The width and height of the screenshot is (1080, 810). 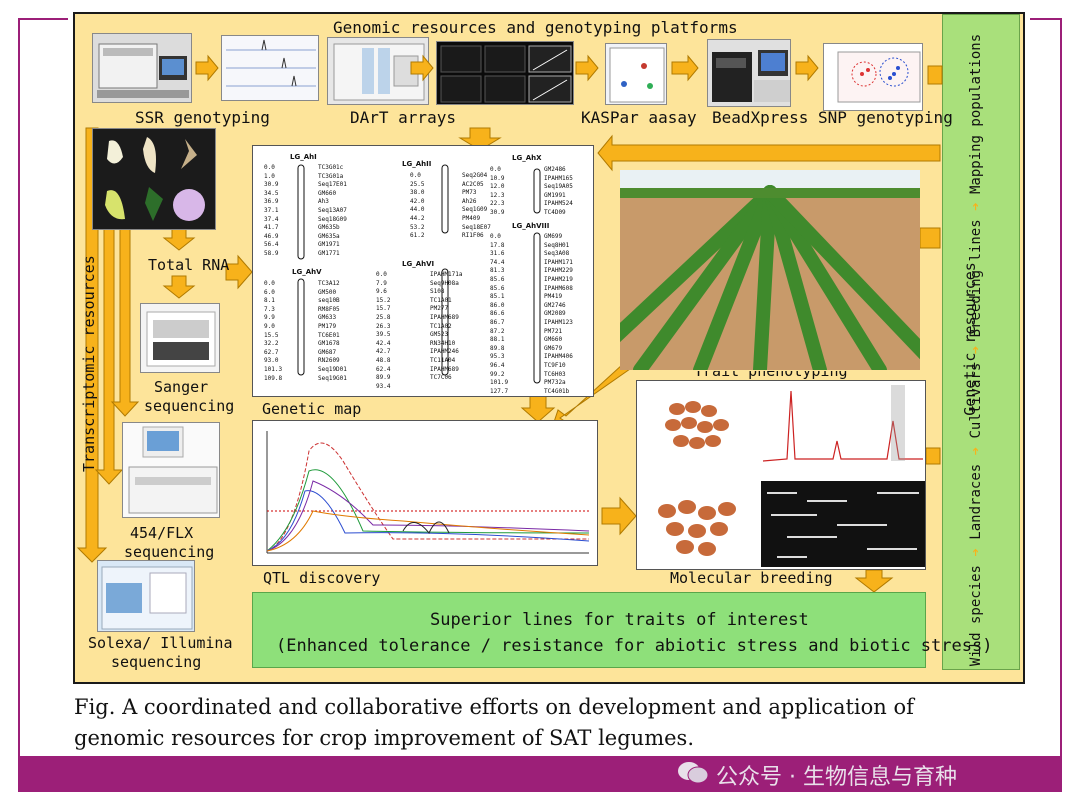 What do you see at coordinates (189, 406) in the screenshot?
I see `sanger-label-2: sequencing` at bounding box center [189, 406].